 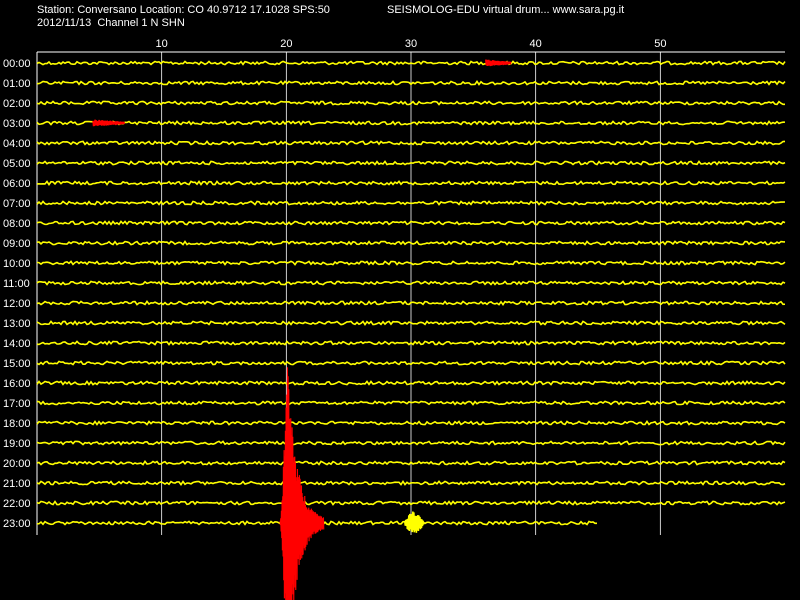 I want to click on trace-row-14:00, so click(x=411, y=343).